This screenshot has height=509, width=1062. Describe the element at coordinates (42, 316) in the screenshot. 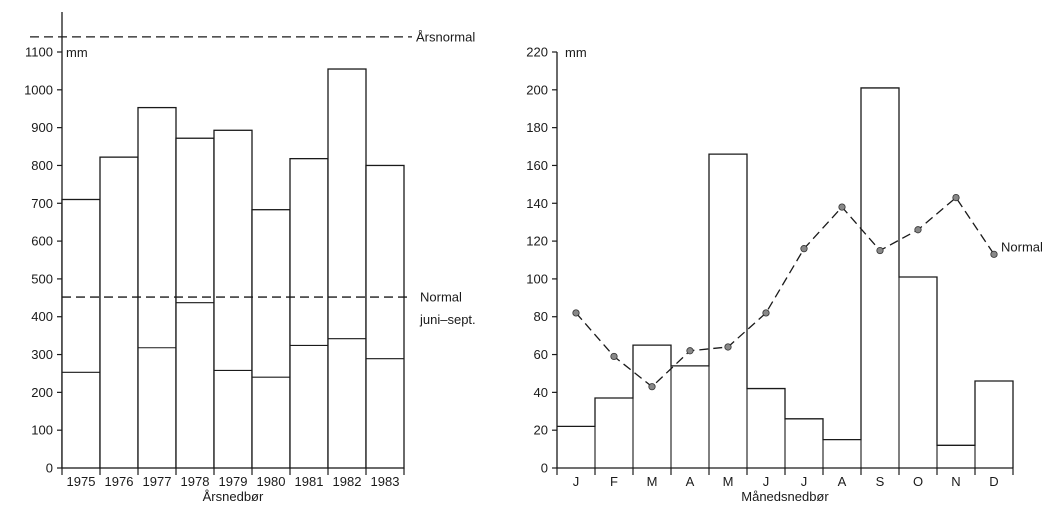

I see `left-y-tick-label: 400` at that location.